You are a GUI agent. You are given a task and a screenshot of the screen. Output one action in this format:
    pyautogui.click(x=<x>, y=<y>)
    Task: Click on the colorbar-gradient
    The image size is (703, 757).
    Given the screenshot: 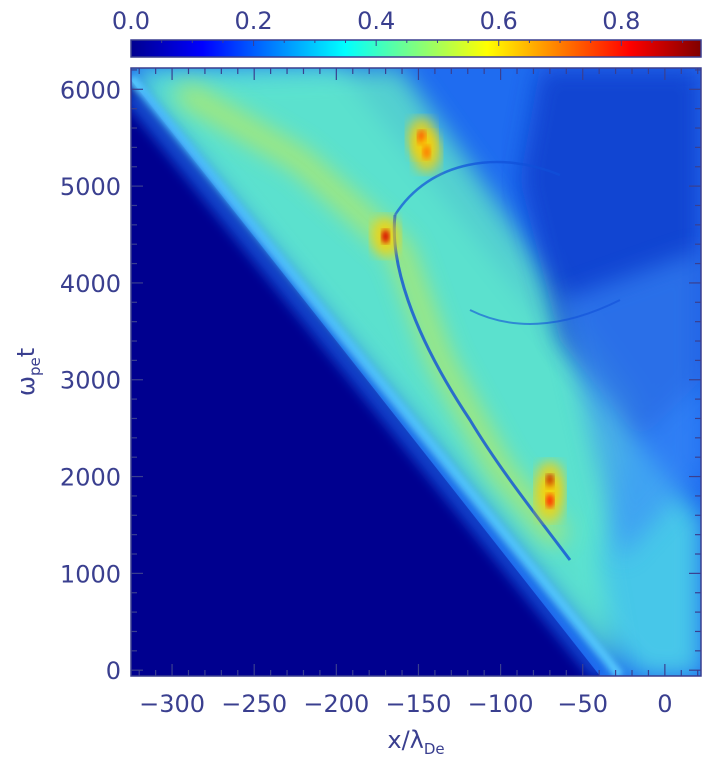 What is the action you would take?
    pyautogui.click(x=416, y=48)
    